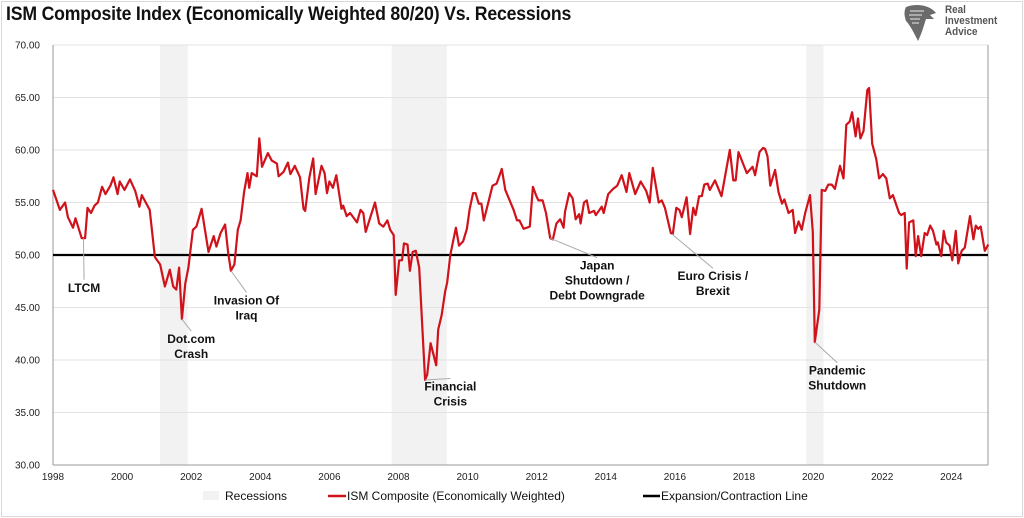  I want to click on annotation-label: Shutdown, so click(837, 386).